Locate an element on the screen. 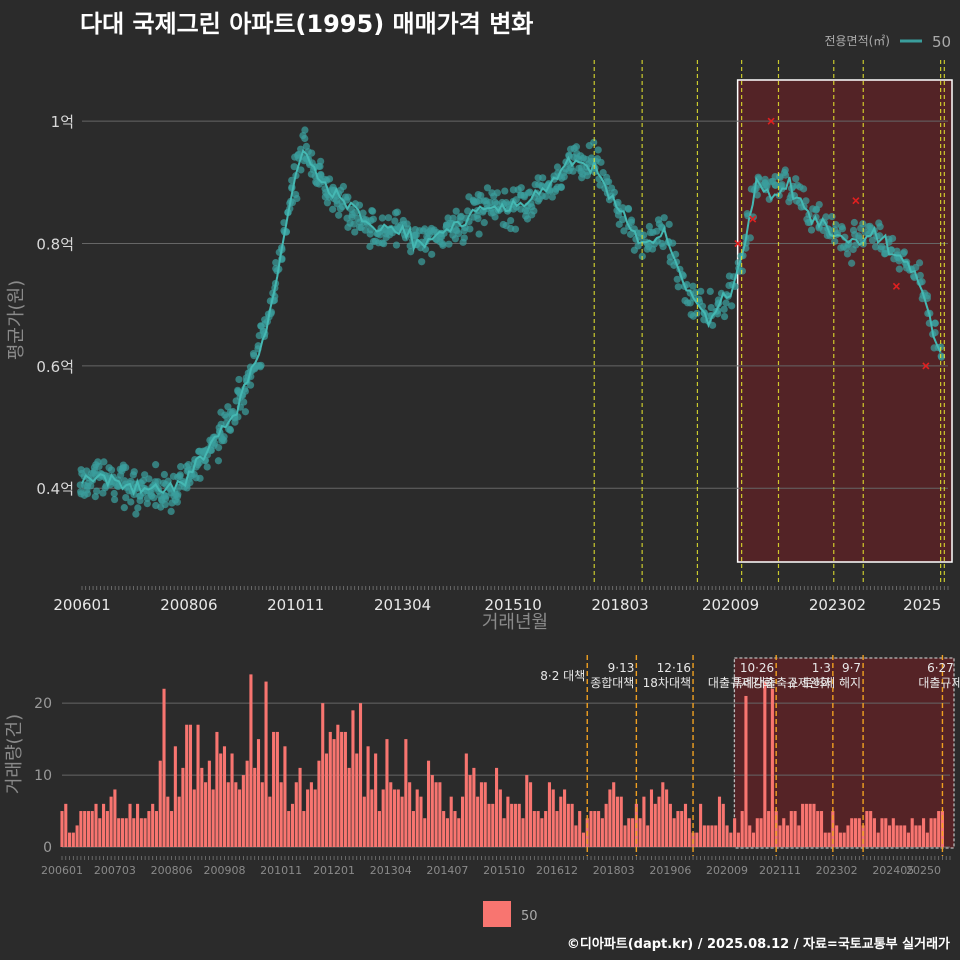  policy-annotation: 대출규제강화 is located at coordinates (741, 683).